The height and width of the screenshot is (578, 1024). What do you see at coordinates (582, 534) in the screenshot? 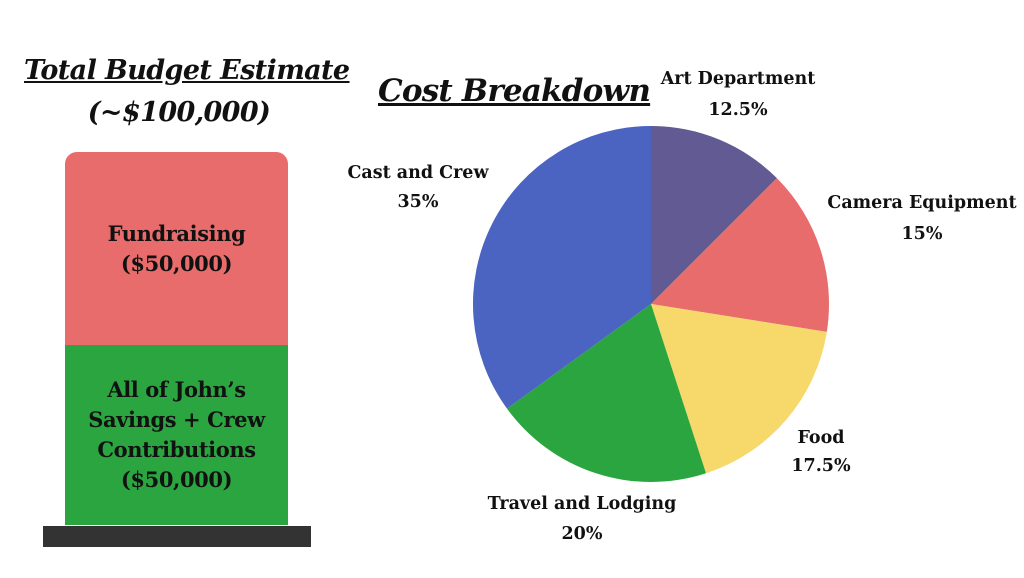
I see `slice-percent-travel-and-lodging: 20%` at bounding box center [582, 534].